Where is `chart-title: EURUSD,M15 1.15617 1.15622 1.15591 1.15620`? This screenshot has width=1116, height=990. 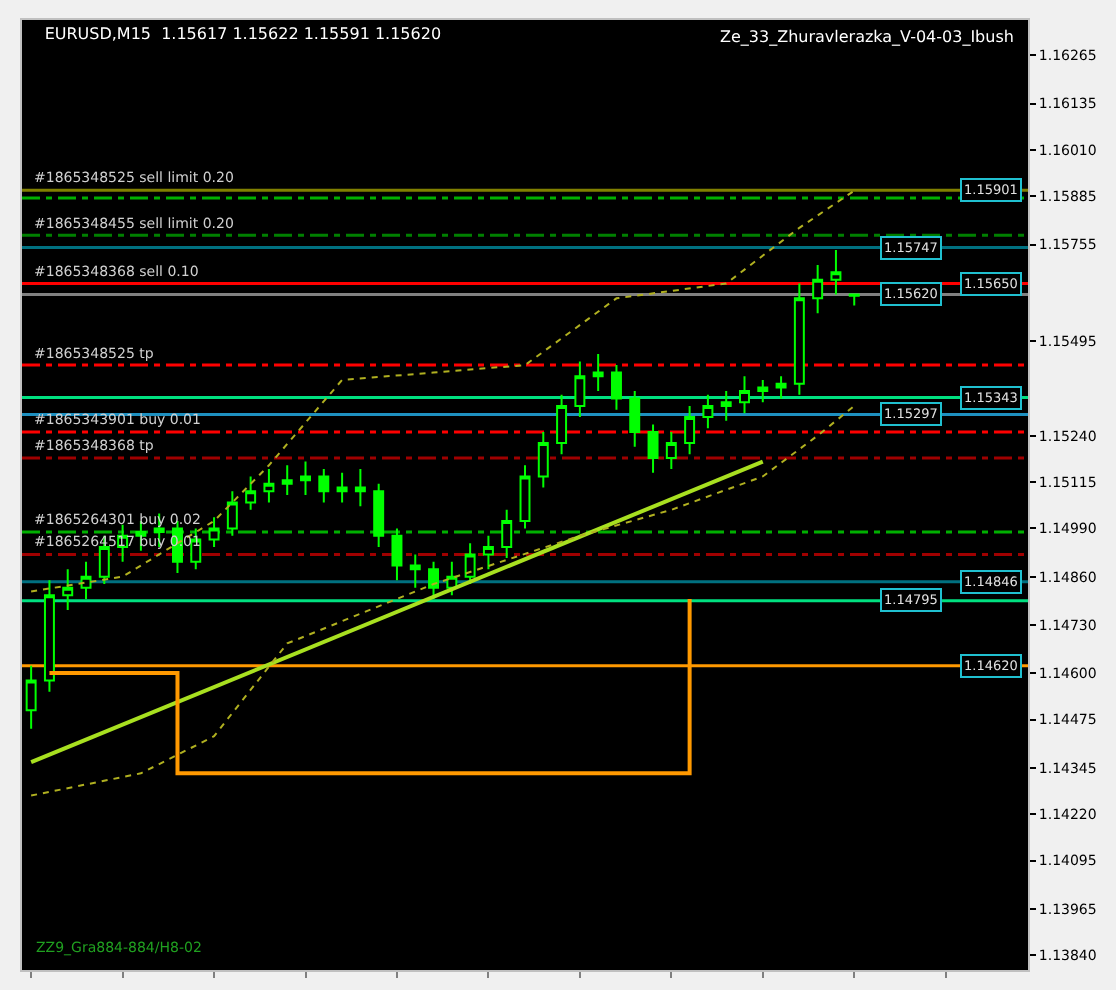
chart-title: EURUSD,M15 1.15617 1.15622 1.15591 1.15620 is located at coordinates (243, 34).